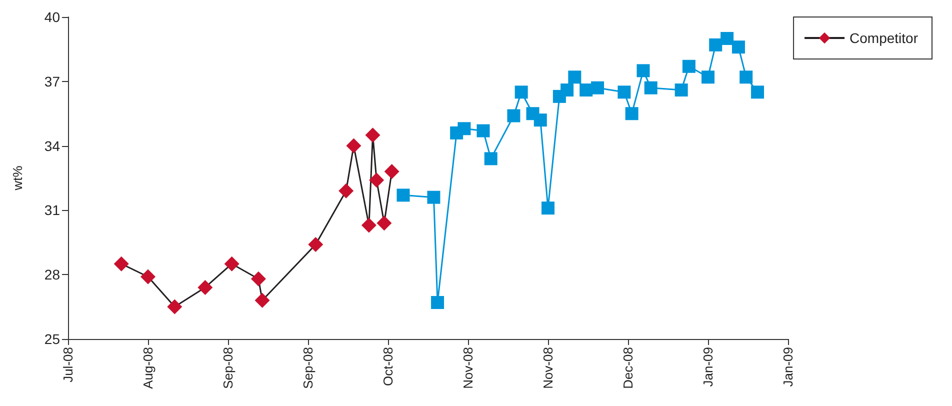 This screenshot has width=952, height=406. Describe the element at coordinates (388, 366) in the screenshot. I see `x-tick-label: Oct-08` at that location.